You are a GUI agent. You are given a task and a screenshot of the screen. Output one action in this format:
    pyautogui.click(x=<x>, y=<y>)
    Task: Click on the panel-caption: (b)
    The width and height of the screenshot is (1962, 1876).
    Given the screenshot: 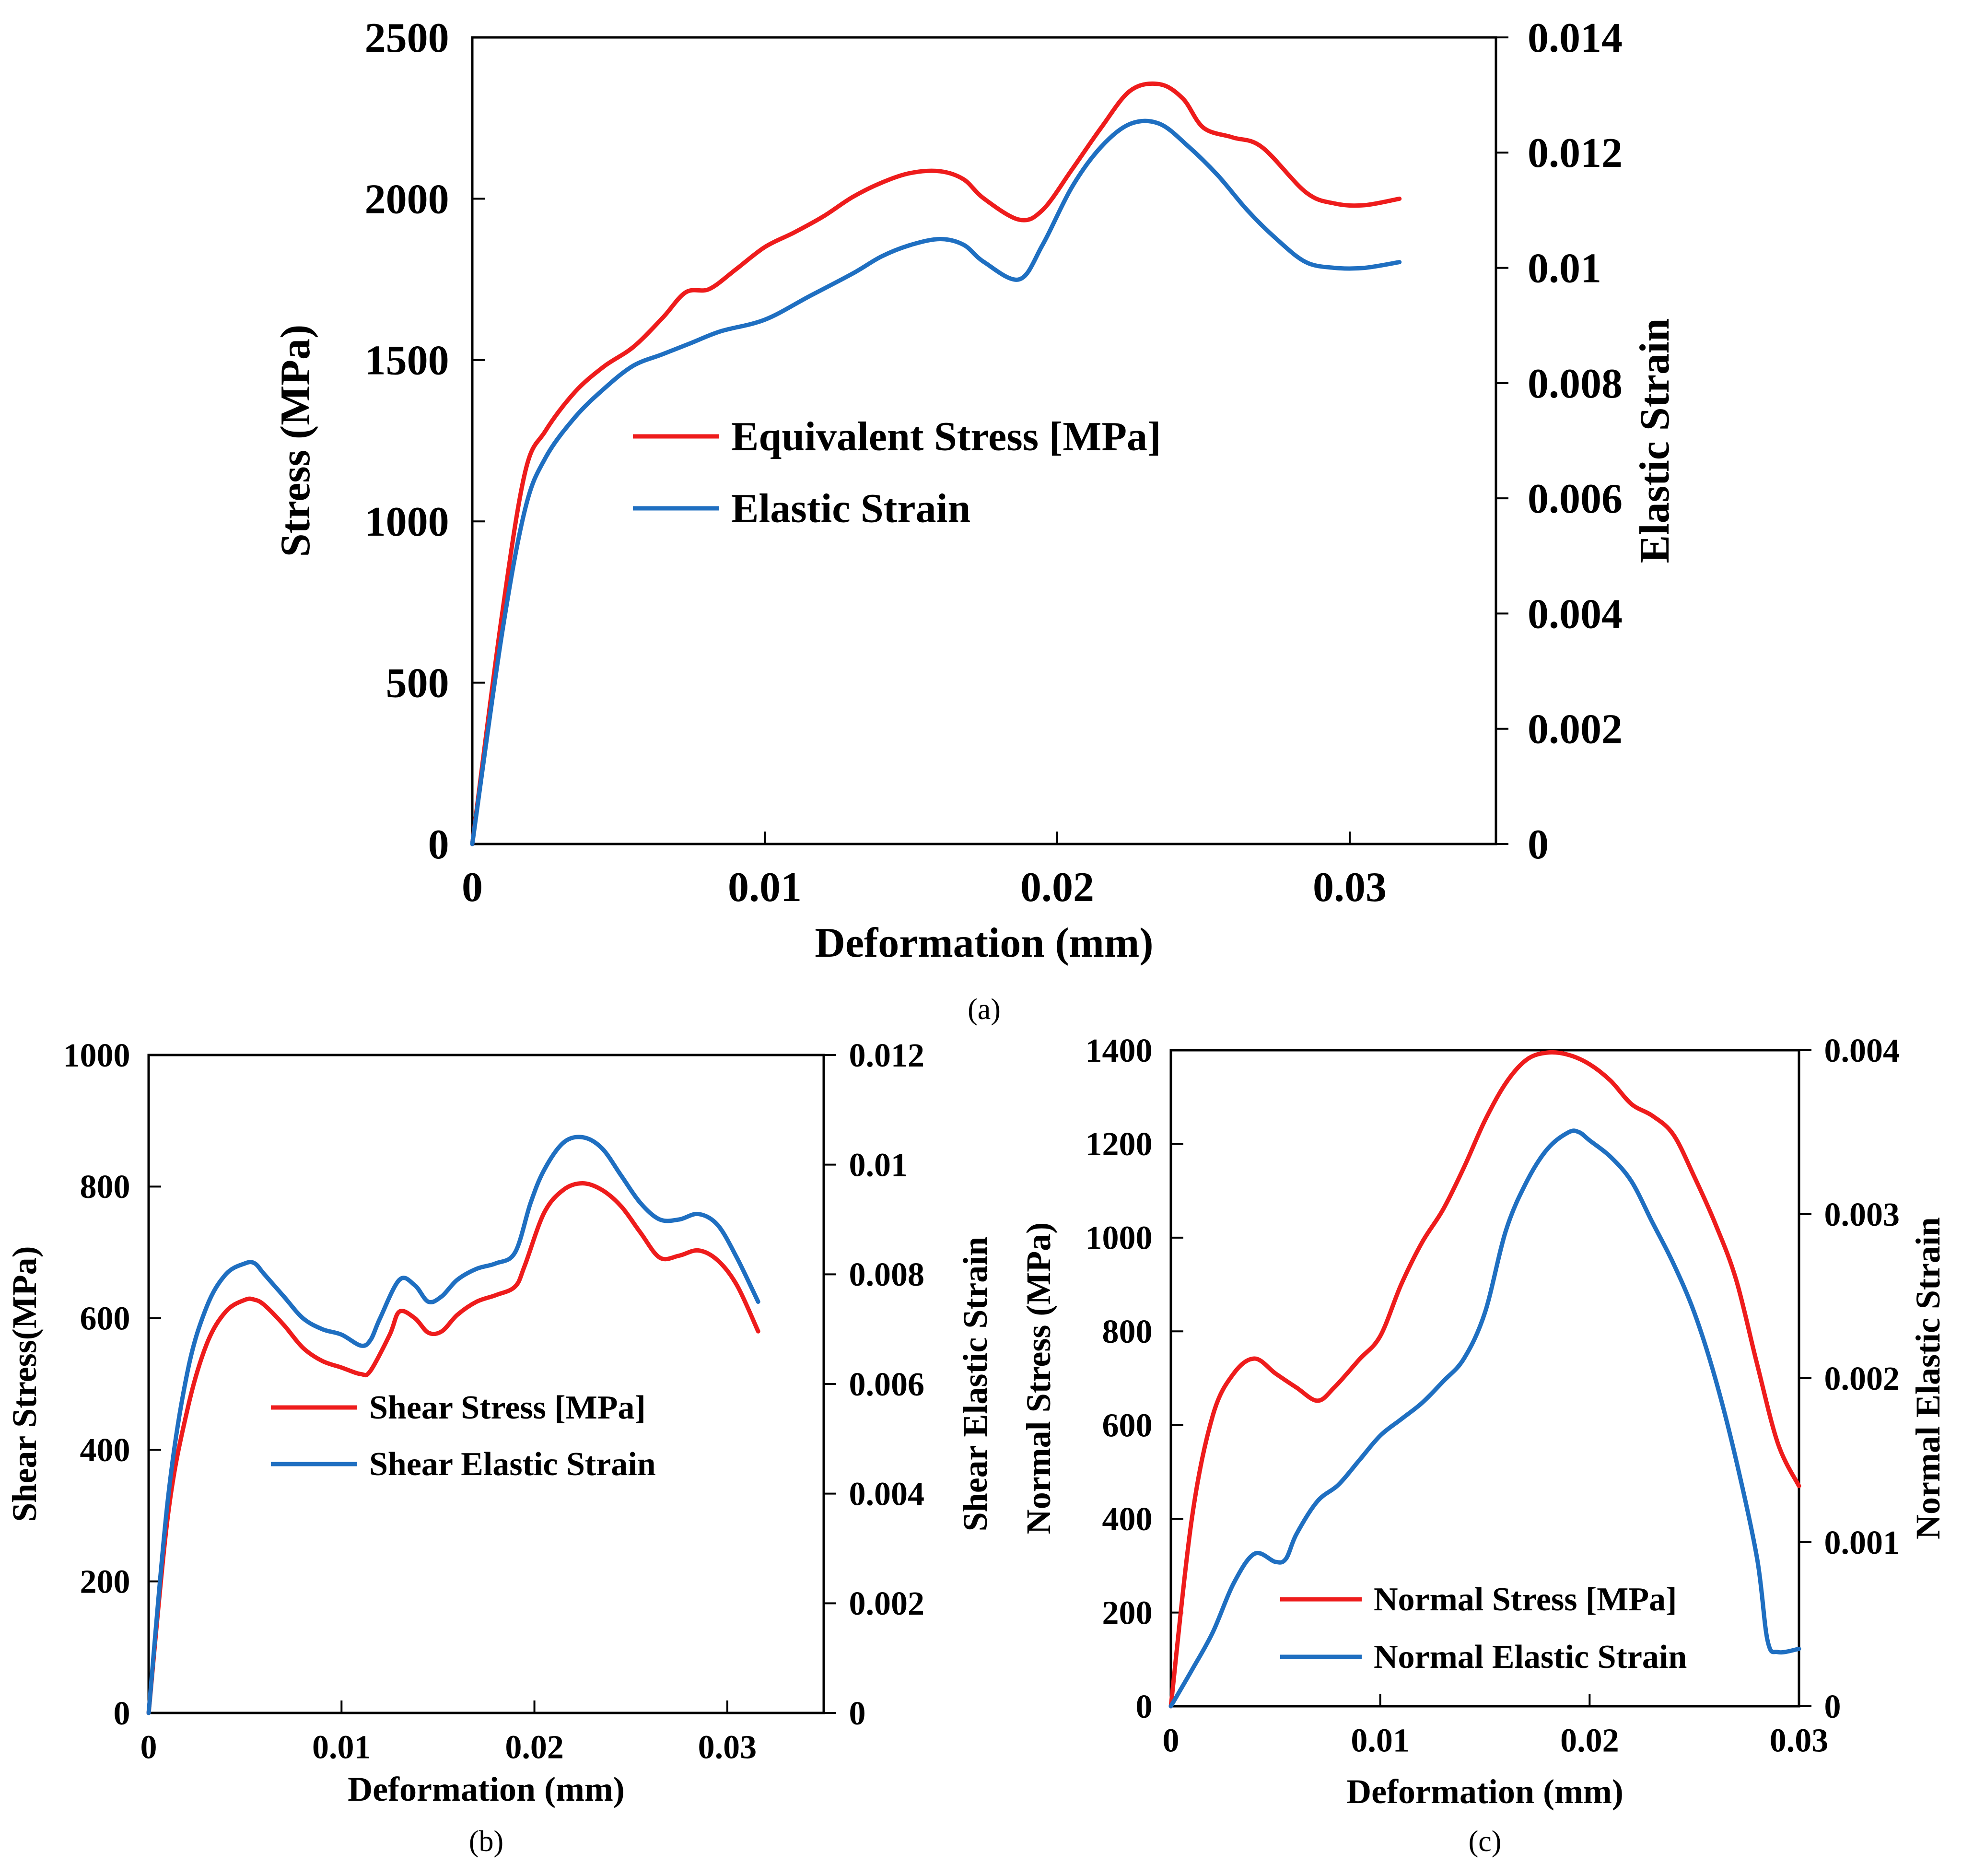 What is the action you would take?
    pyautogui.click(x=486, y=1841)
    